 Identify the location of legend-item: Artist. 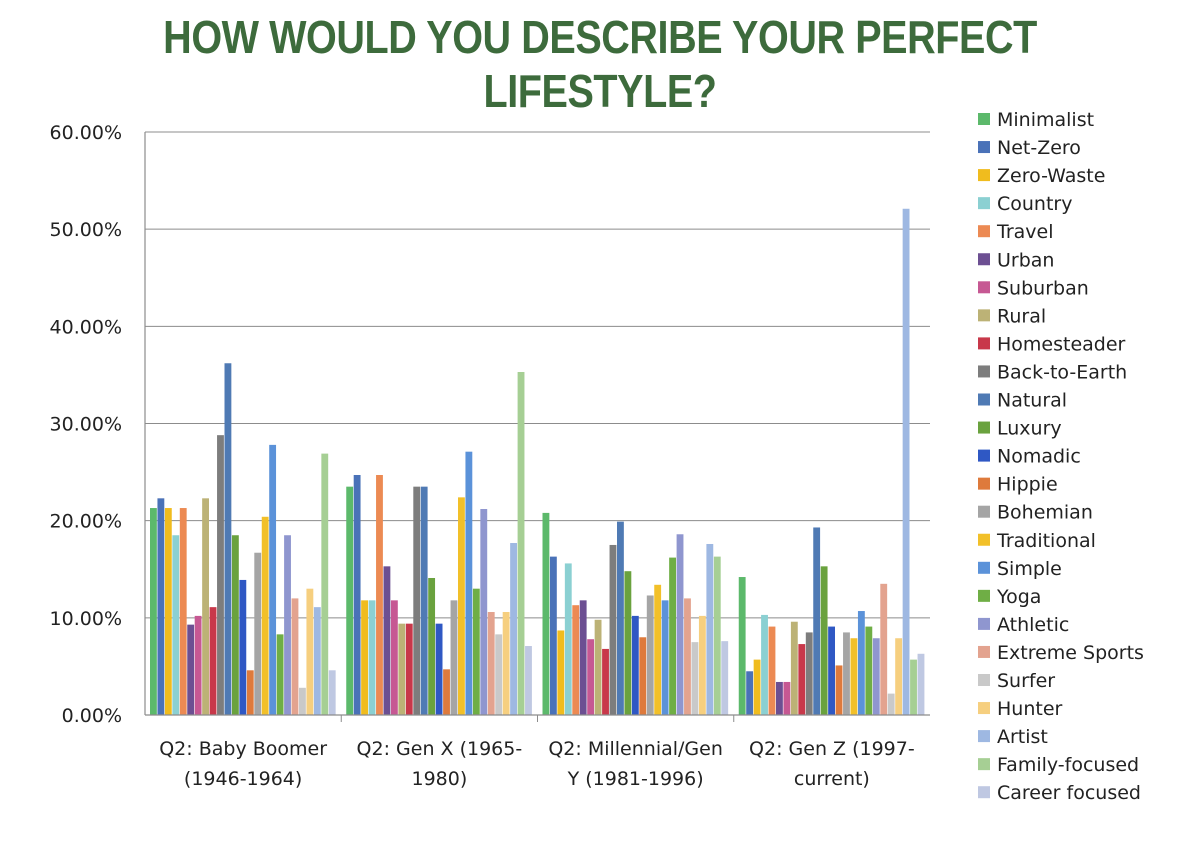
(1013, 737).